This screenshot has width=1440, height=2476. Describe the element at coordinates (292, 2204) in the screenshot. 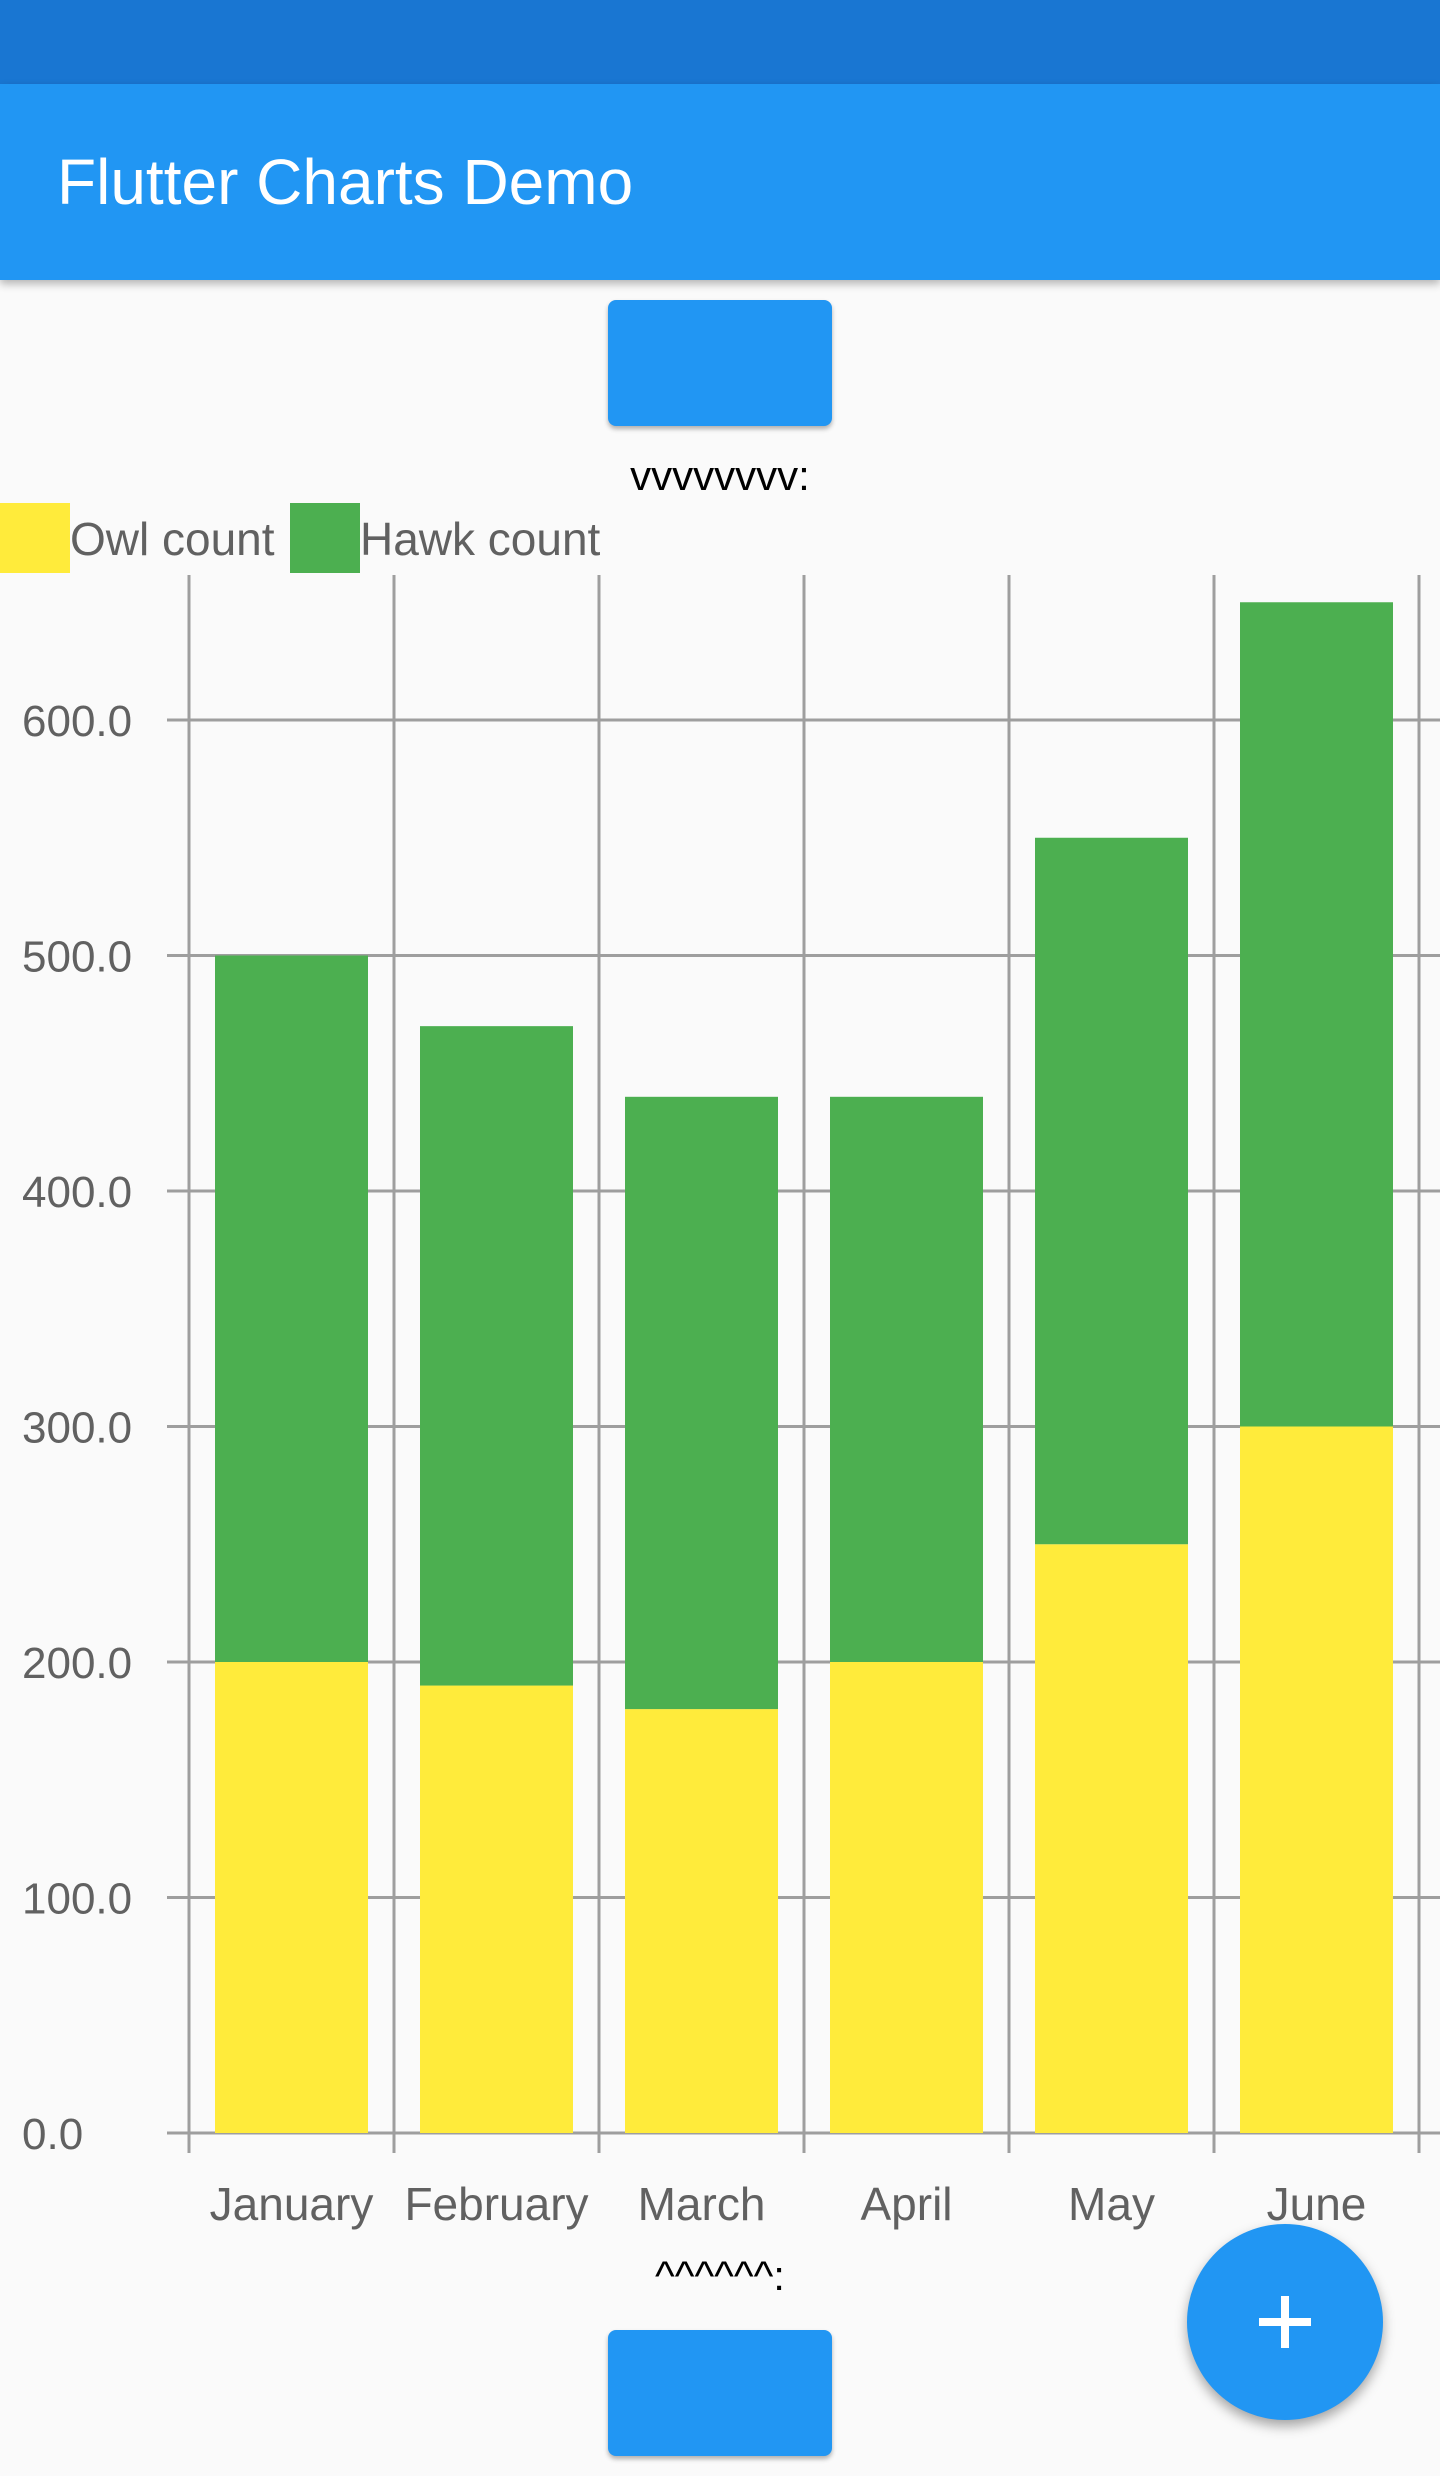

I see `x-tick-label: January` at that location.